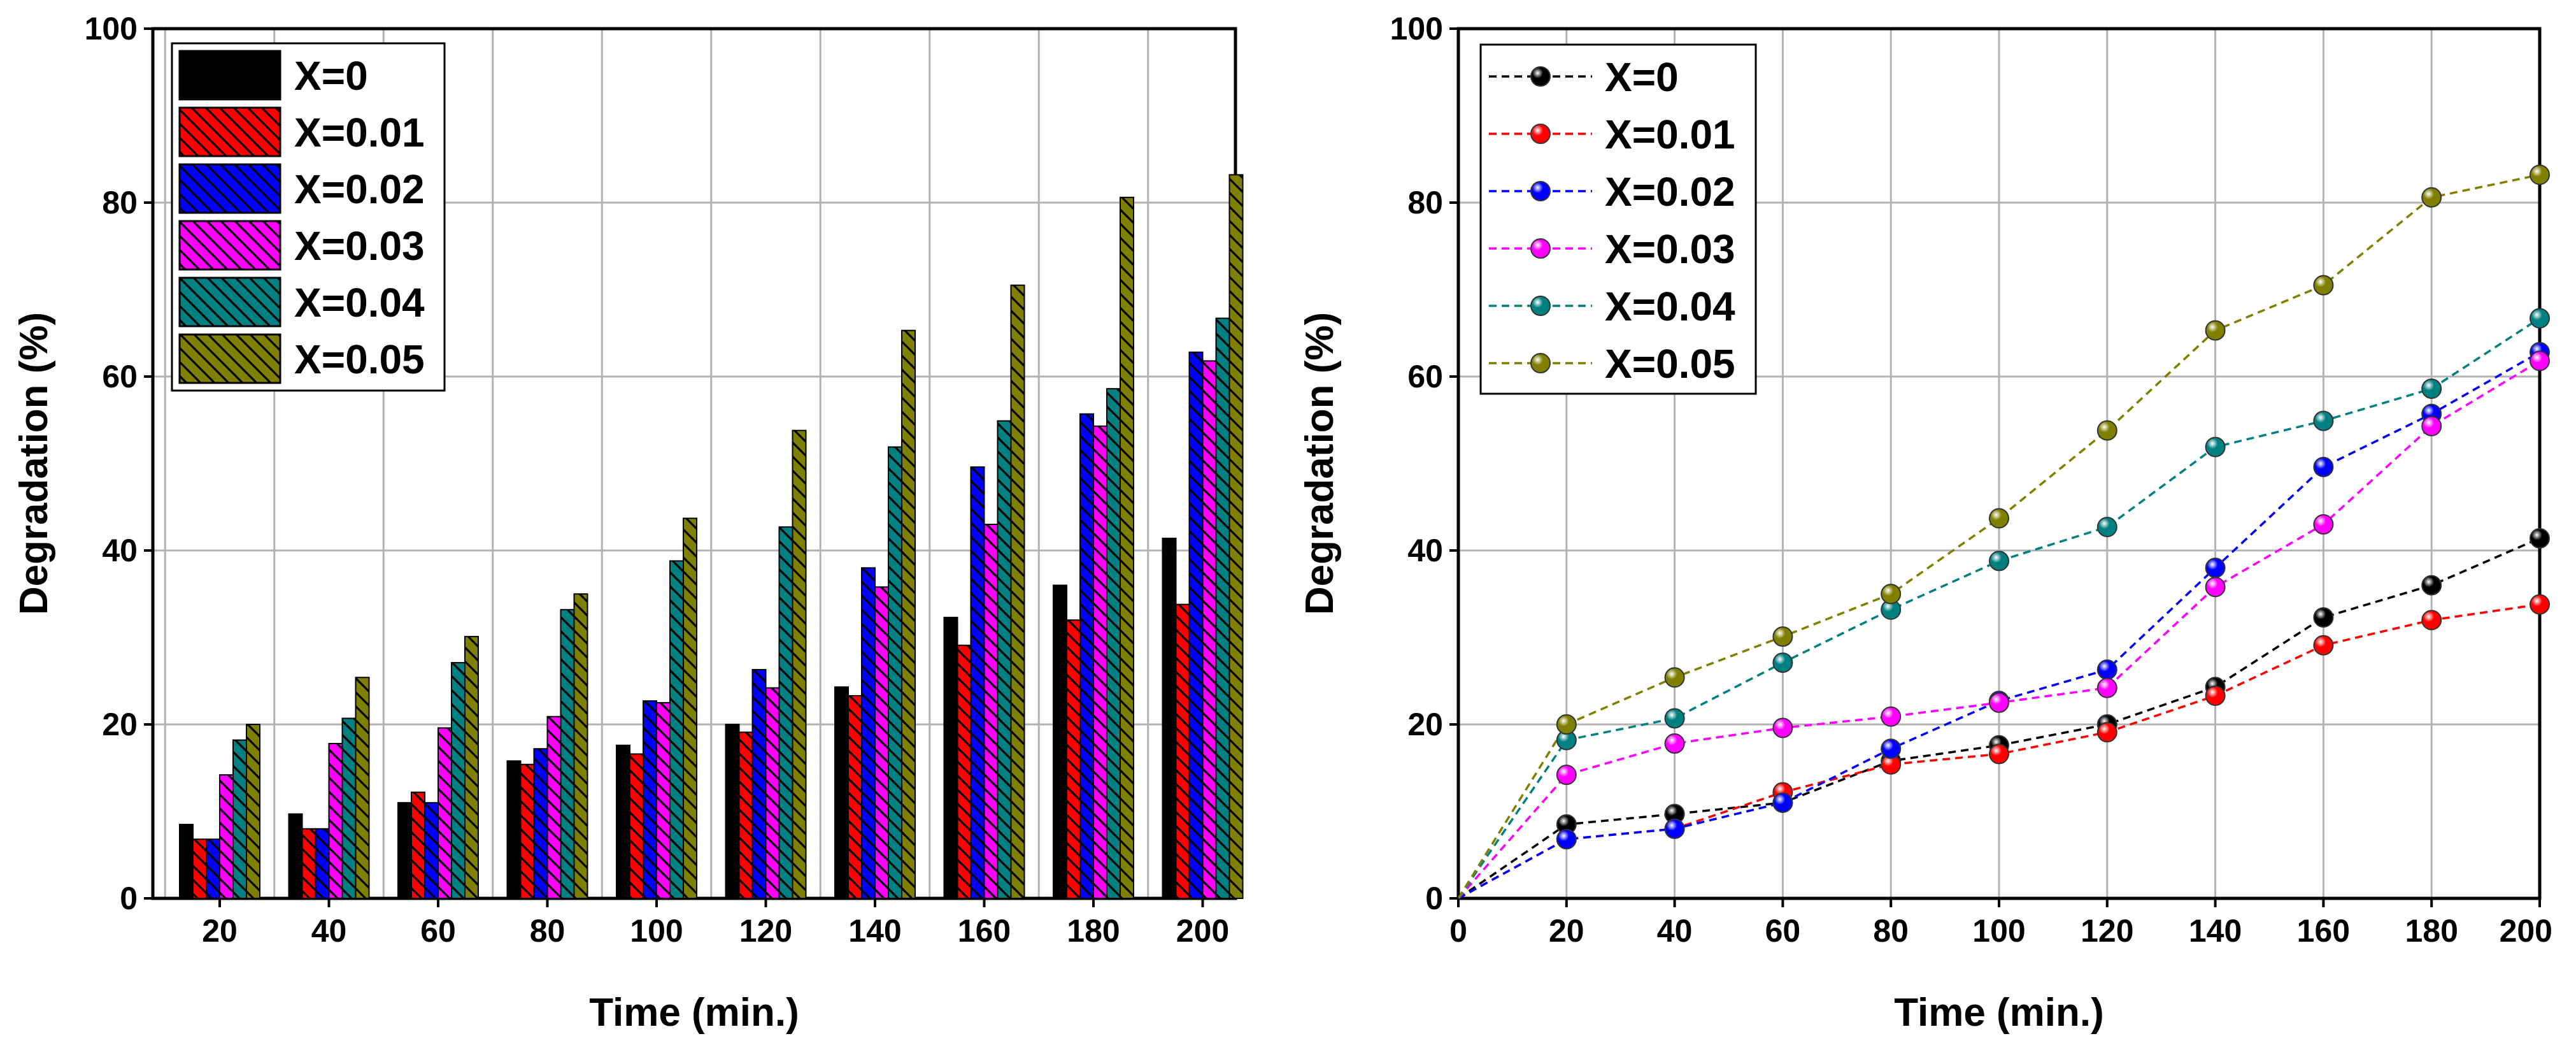 The height and width of the screenshot is (1050, 2576). Describe the element at coordinates (1670, 249) in the screenshot. I see `legend-label: X=0.03` at that location.